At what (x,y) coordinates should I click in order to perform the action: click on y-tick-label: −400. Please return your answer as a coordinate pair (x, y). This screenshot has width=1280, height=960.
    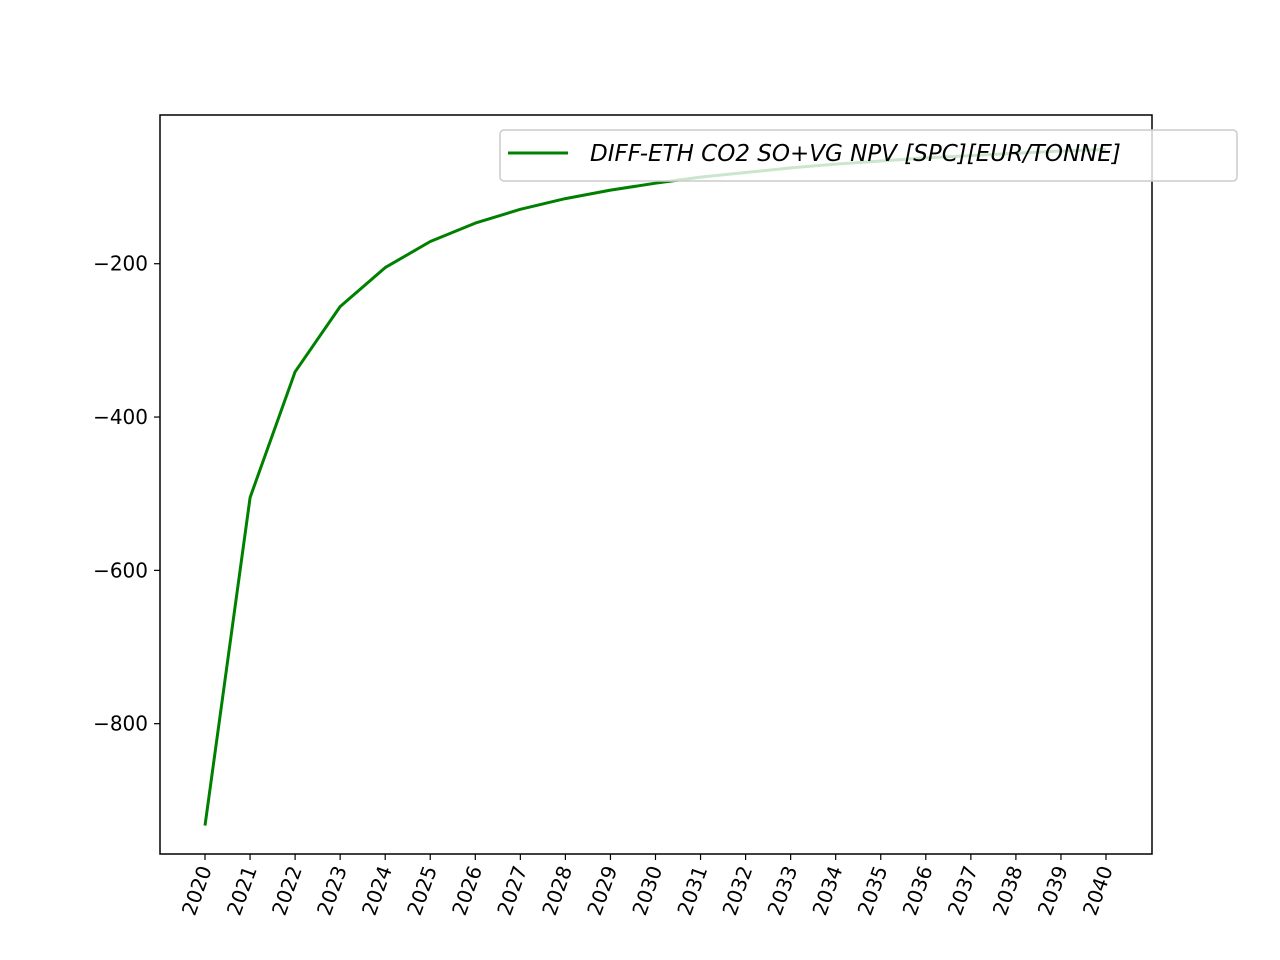
    Looking at the image, I should click on (120, 417).